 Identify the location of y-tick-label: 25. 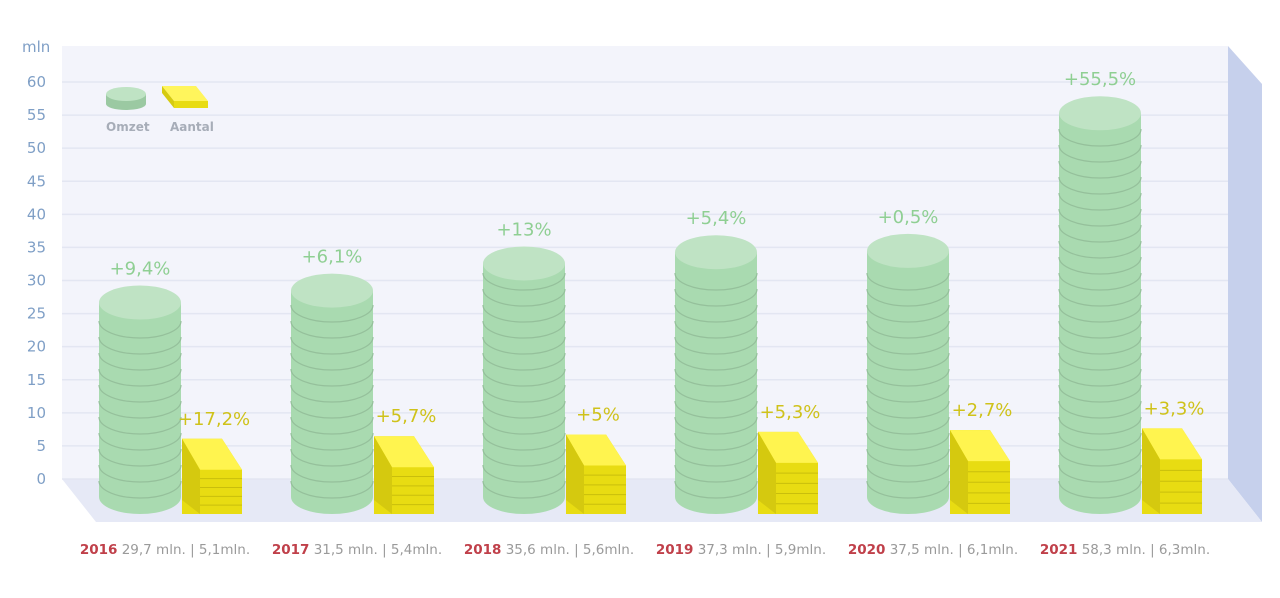
(36, 314).